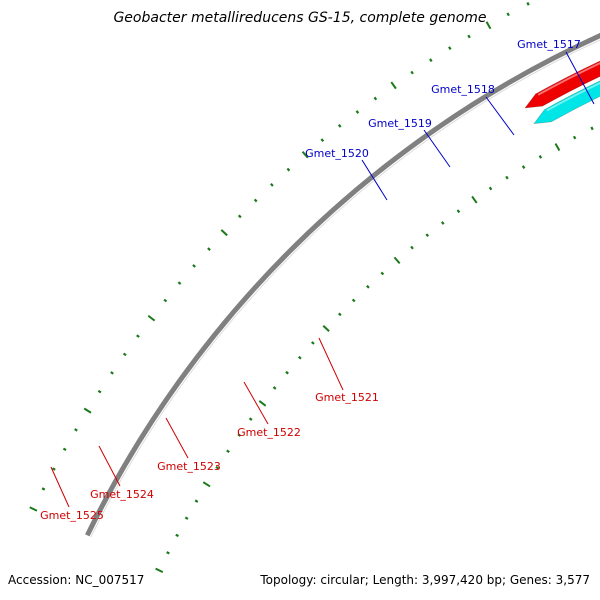 The image size is (600, 600). I want to click on gene-label: Gmet_1517, so click(549, 44).